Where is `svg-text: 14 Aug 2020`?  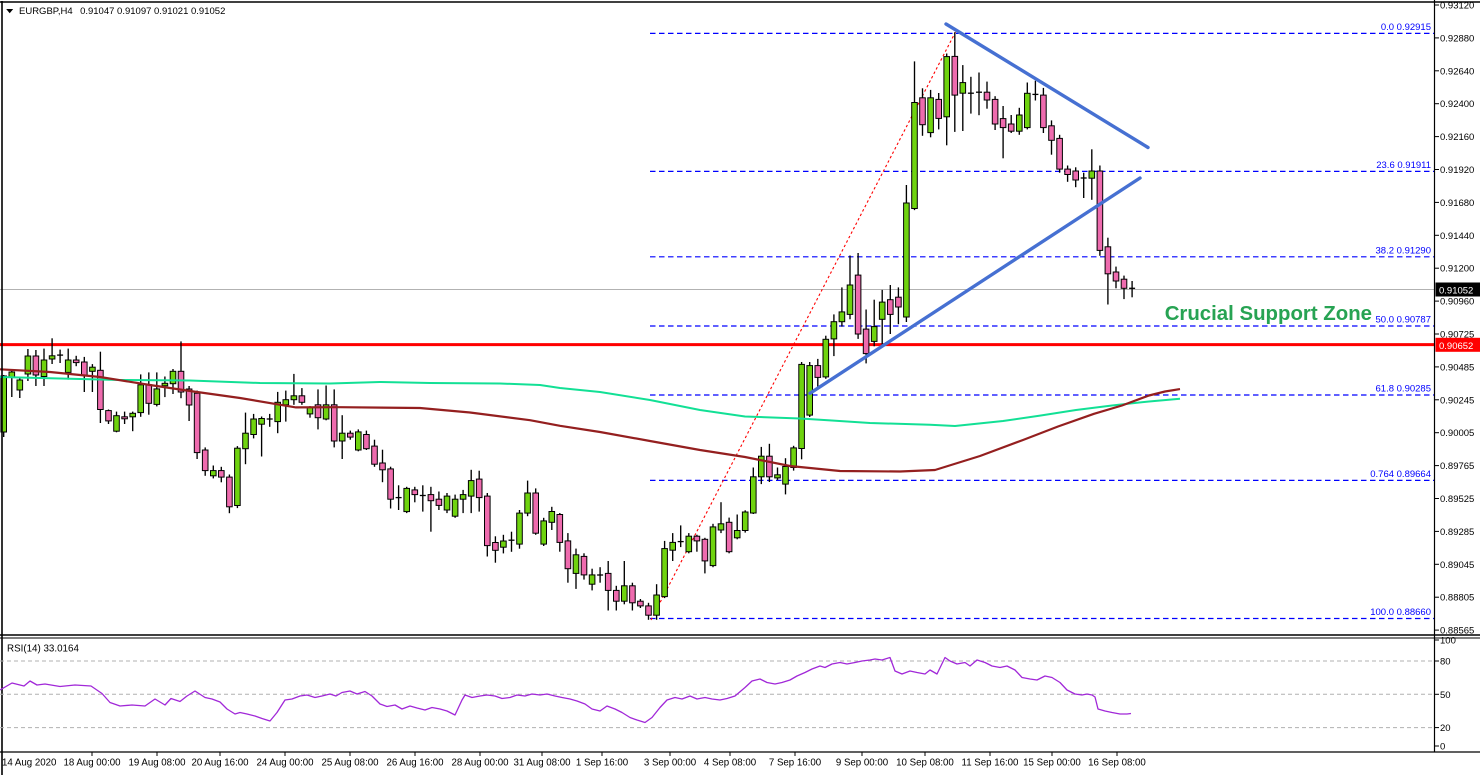
svg-text: 14 Aug 2020 is located at coordinates (29, 763).